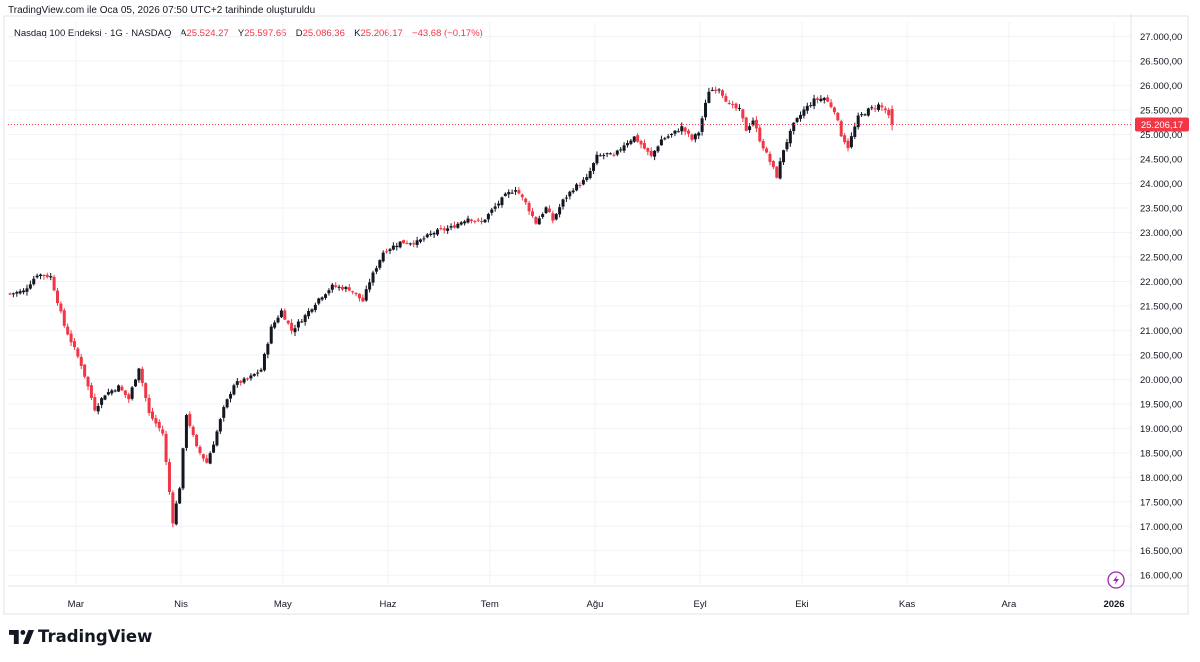  What do you see at coordinates (700, 604) in the screenshot?
I see `x-tick-label: Eyl` at bounding box center [700, 604].